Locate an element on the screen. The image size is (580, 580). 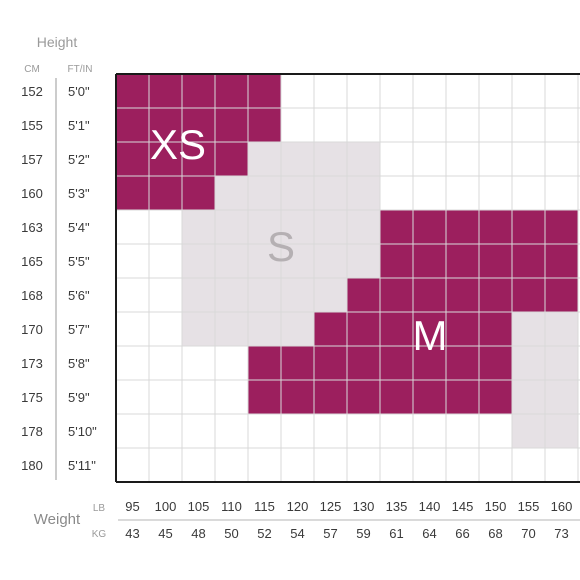
weight-tick-lb: 145 is located at coordinates (463, 506).